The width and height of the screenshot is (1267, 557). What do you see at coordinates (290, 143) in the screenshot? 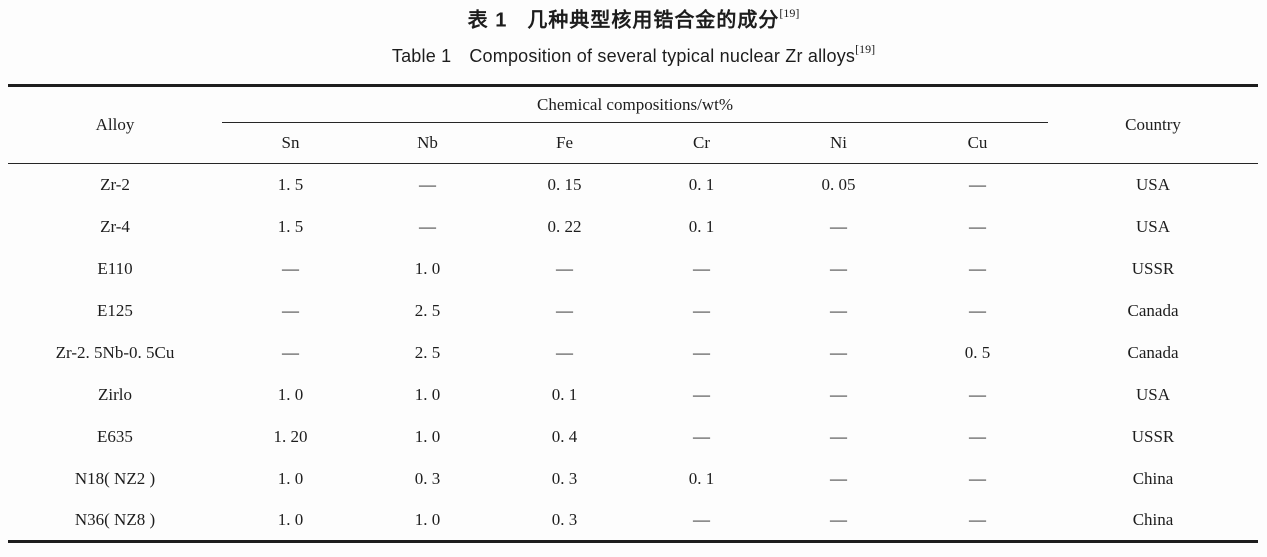
I see `col-header-sn: Sn` at bounding box center [290, 143].